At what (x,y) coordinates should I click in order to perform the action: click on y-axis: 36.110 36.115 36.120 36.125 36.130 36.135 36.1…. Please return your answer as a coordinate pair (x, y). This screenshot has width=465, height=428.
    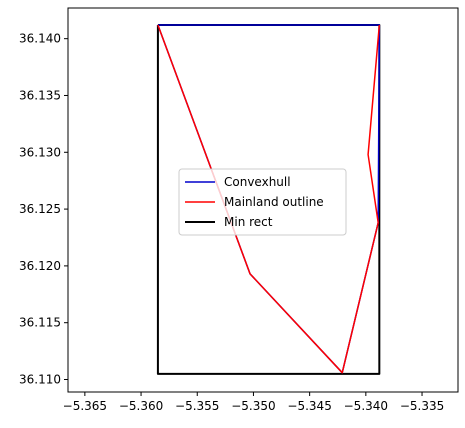
    Looking at the image, I should click on (43, 209).